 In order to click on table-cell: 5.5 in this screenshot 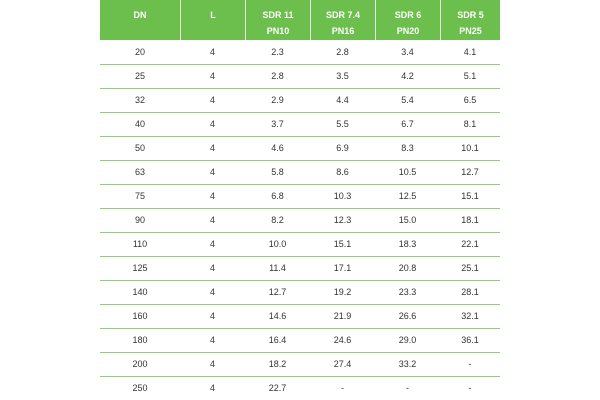, I will do `click(342, 124)`.